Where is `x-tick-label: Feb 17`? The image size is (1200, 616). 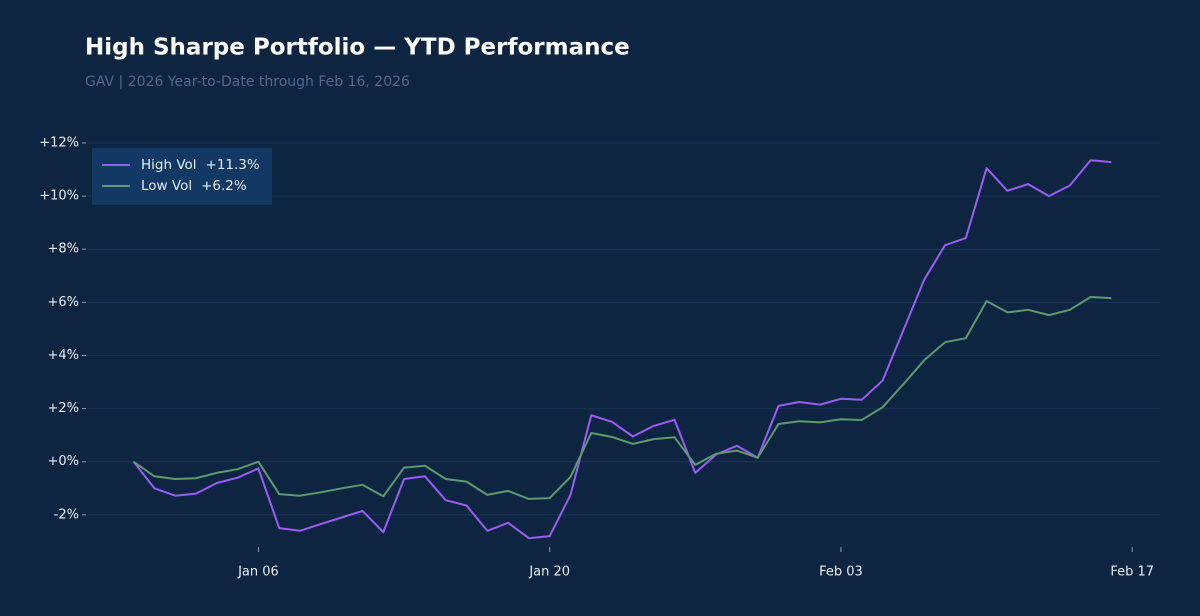 x-tick-label: Feb 17 is located at coordinates (1132, 572).